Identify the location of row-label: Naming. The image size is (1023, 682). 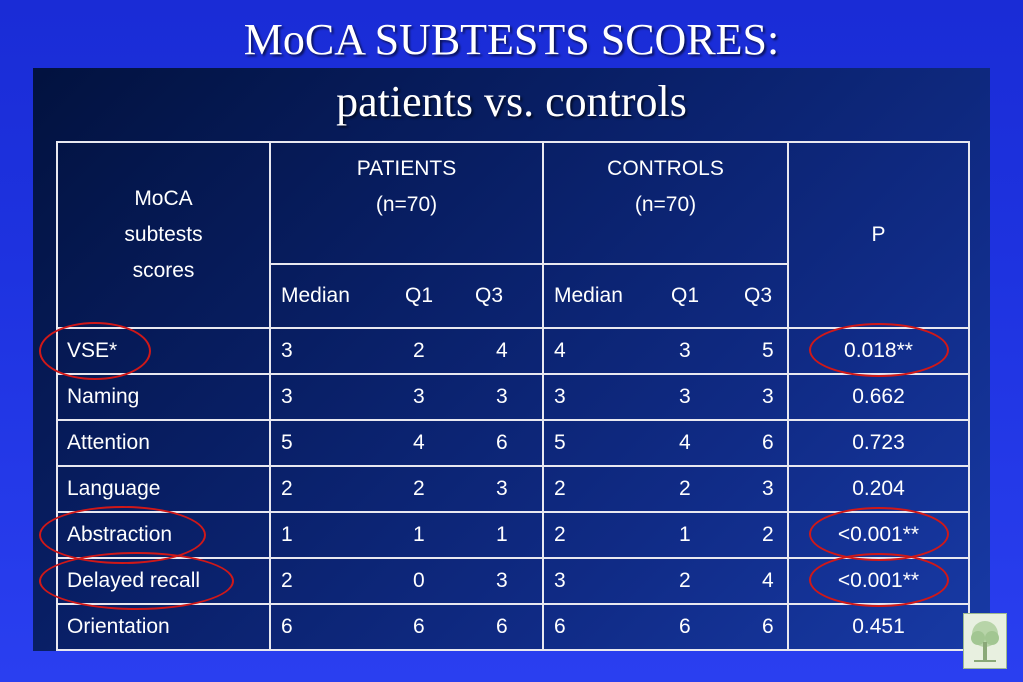
(163, 397).